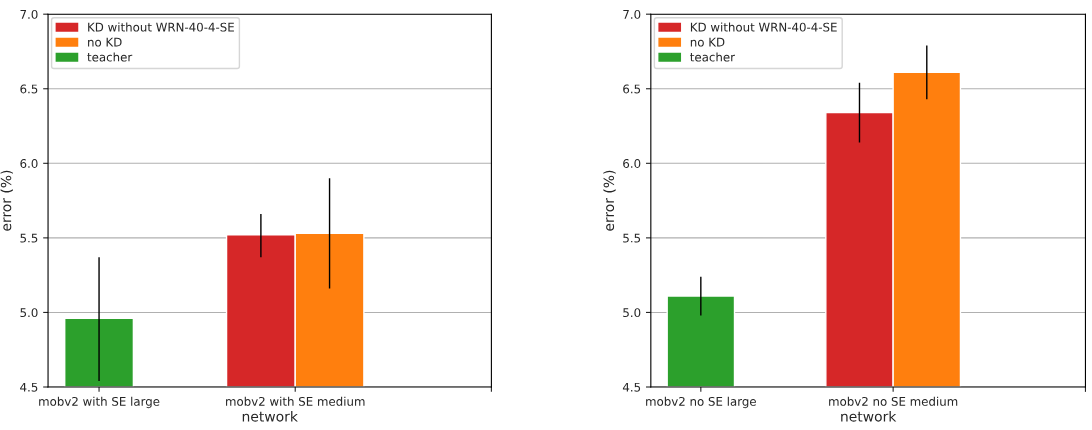  I want to click on x-tick-label: mobv2 no SE medium, so click(893, 401).